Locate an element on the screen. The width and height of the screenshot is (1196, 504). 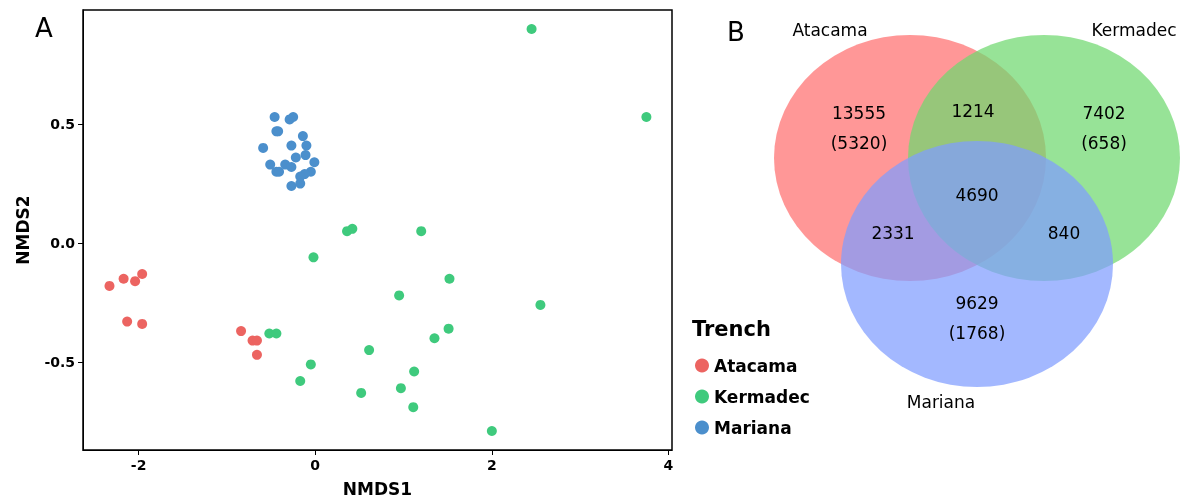
text: 7402 (658) is located at coordinates (1104, 128).